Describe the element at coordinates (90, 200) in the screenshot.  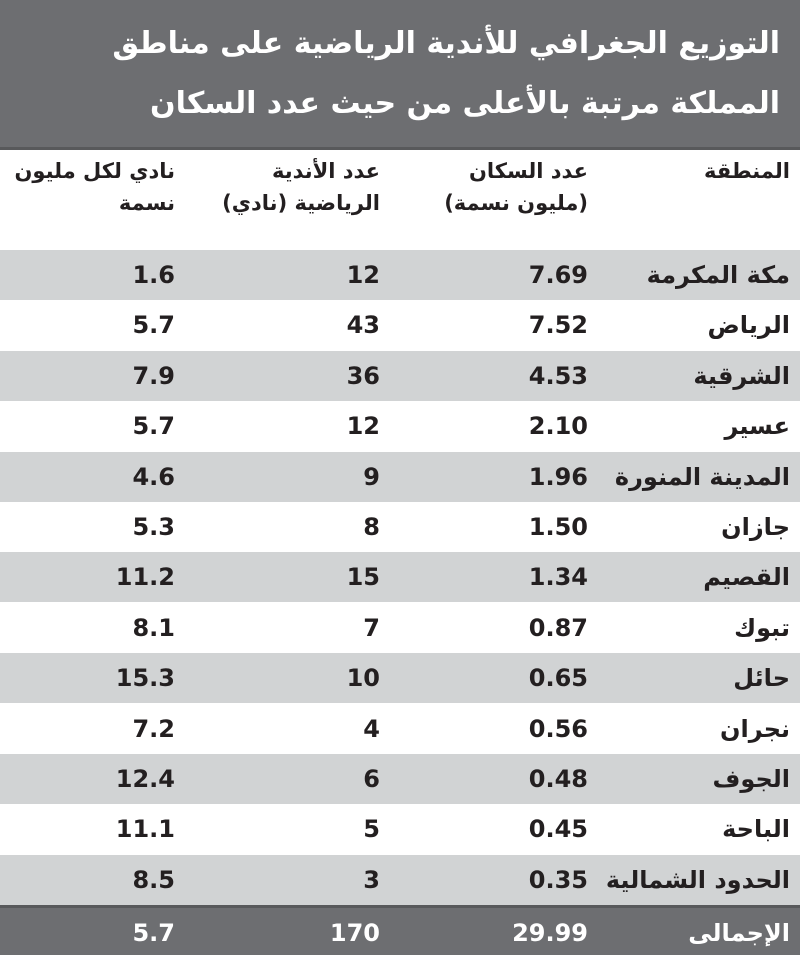
I see `header-per-million: نادي لكل مليون نسمة` at that location.